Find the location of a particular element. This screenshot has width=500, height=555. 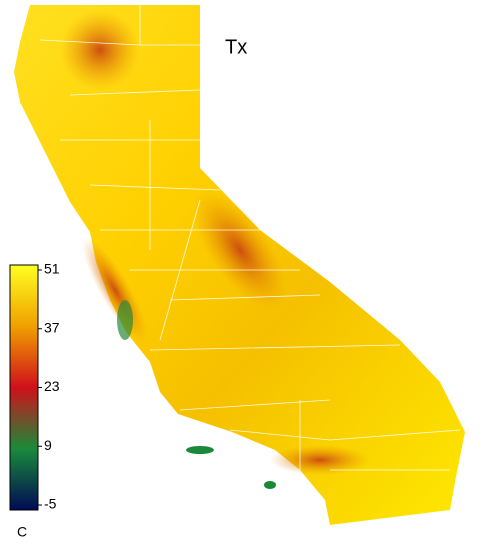

colorbar: -5 9 23 37 51 is located at coordinates (34, 386).